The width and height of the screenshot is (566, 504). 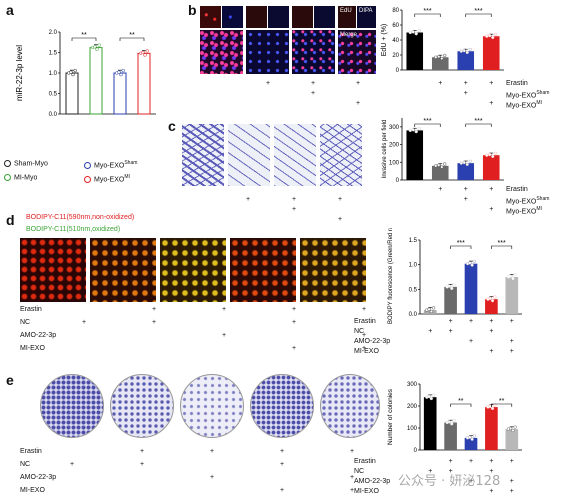 What do you see at coordinates (395, 41) in the screenshot?
I see `y-tick-label: 40` at bounding box center [395, 41].